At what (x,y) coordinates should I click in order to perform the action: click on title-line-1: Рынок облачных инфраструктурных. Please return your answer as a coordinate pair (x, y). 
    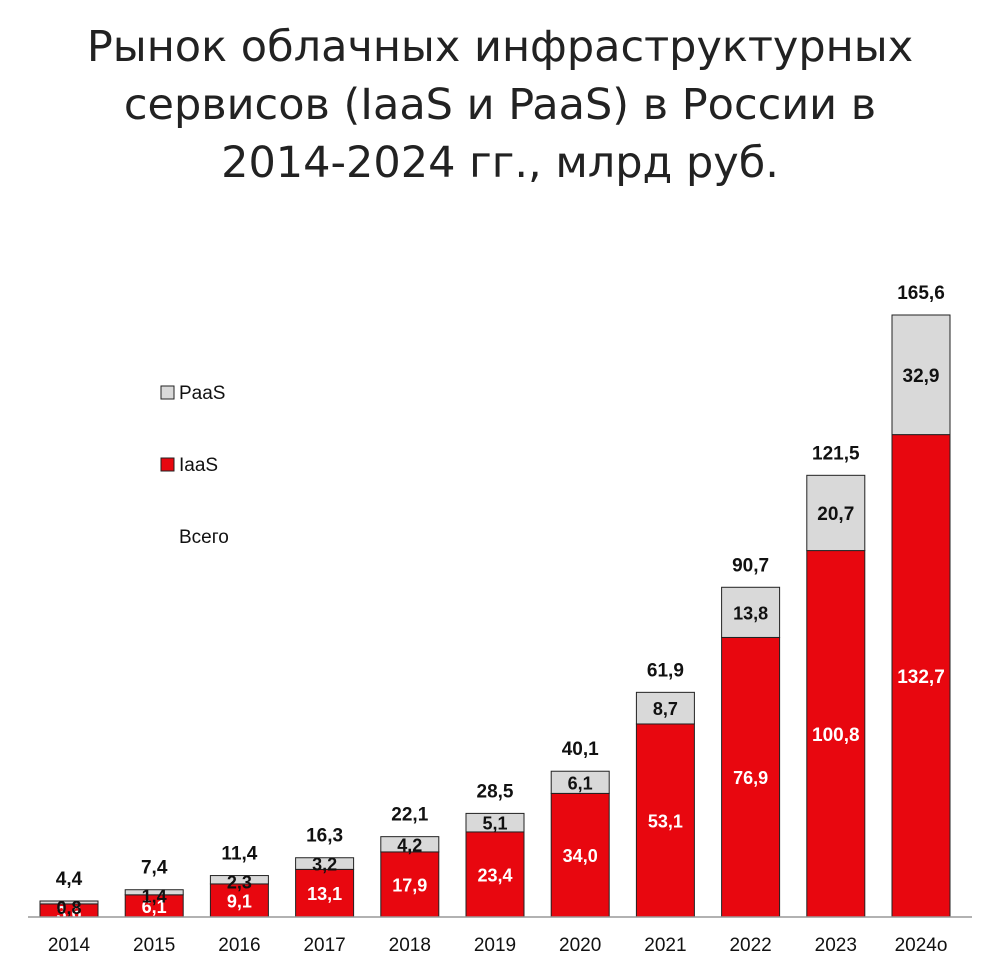
    Looking at the image, I should click on (500, 47).